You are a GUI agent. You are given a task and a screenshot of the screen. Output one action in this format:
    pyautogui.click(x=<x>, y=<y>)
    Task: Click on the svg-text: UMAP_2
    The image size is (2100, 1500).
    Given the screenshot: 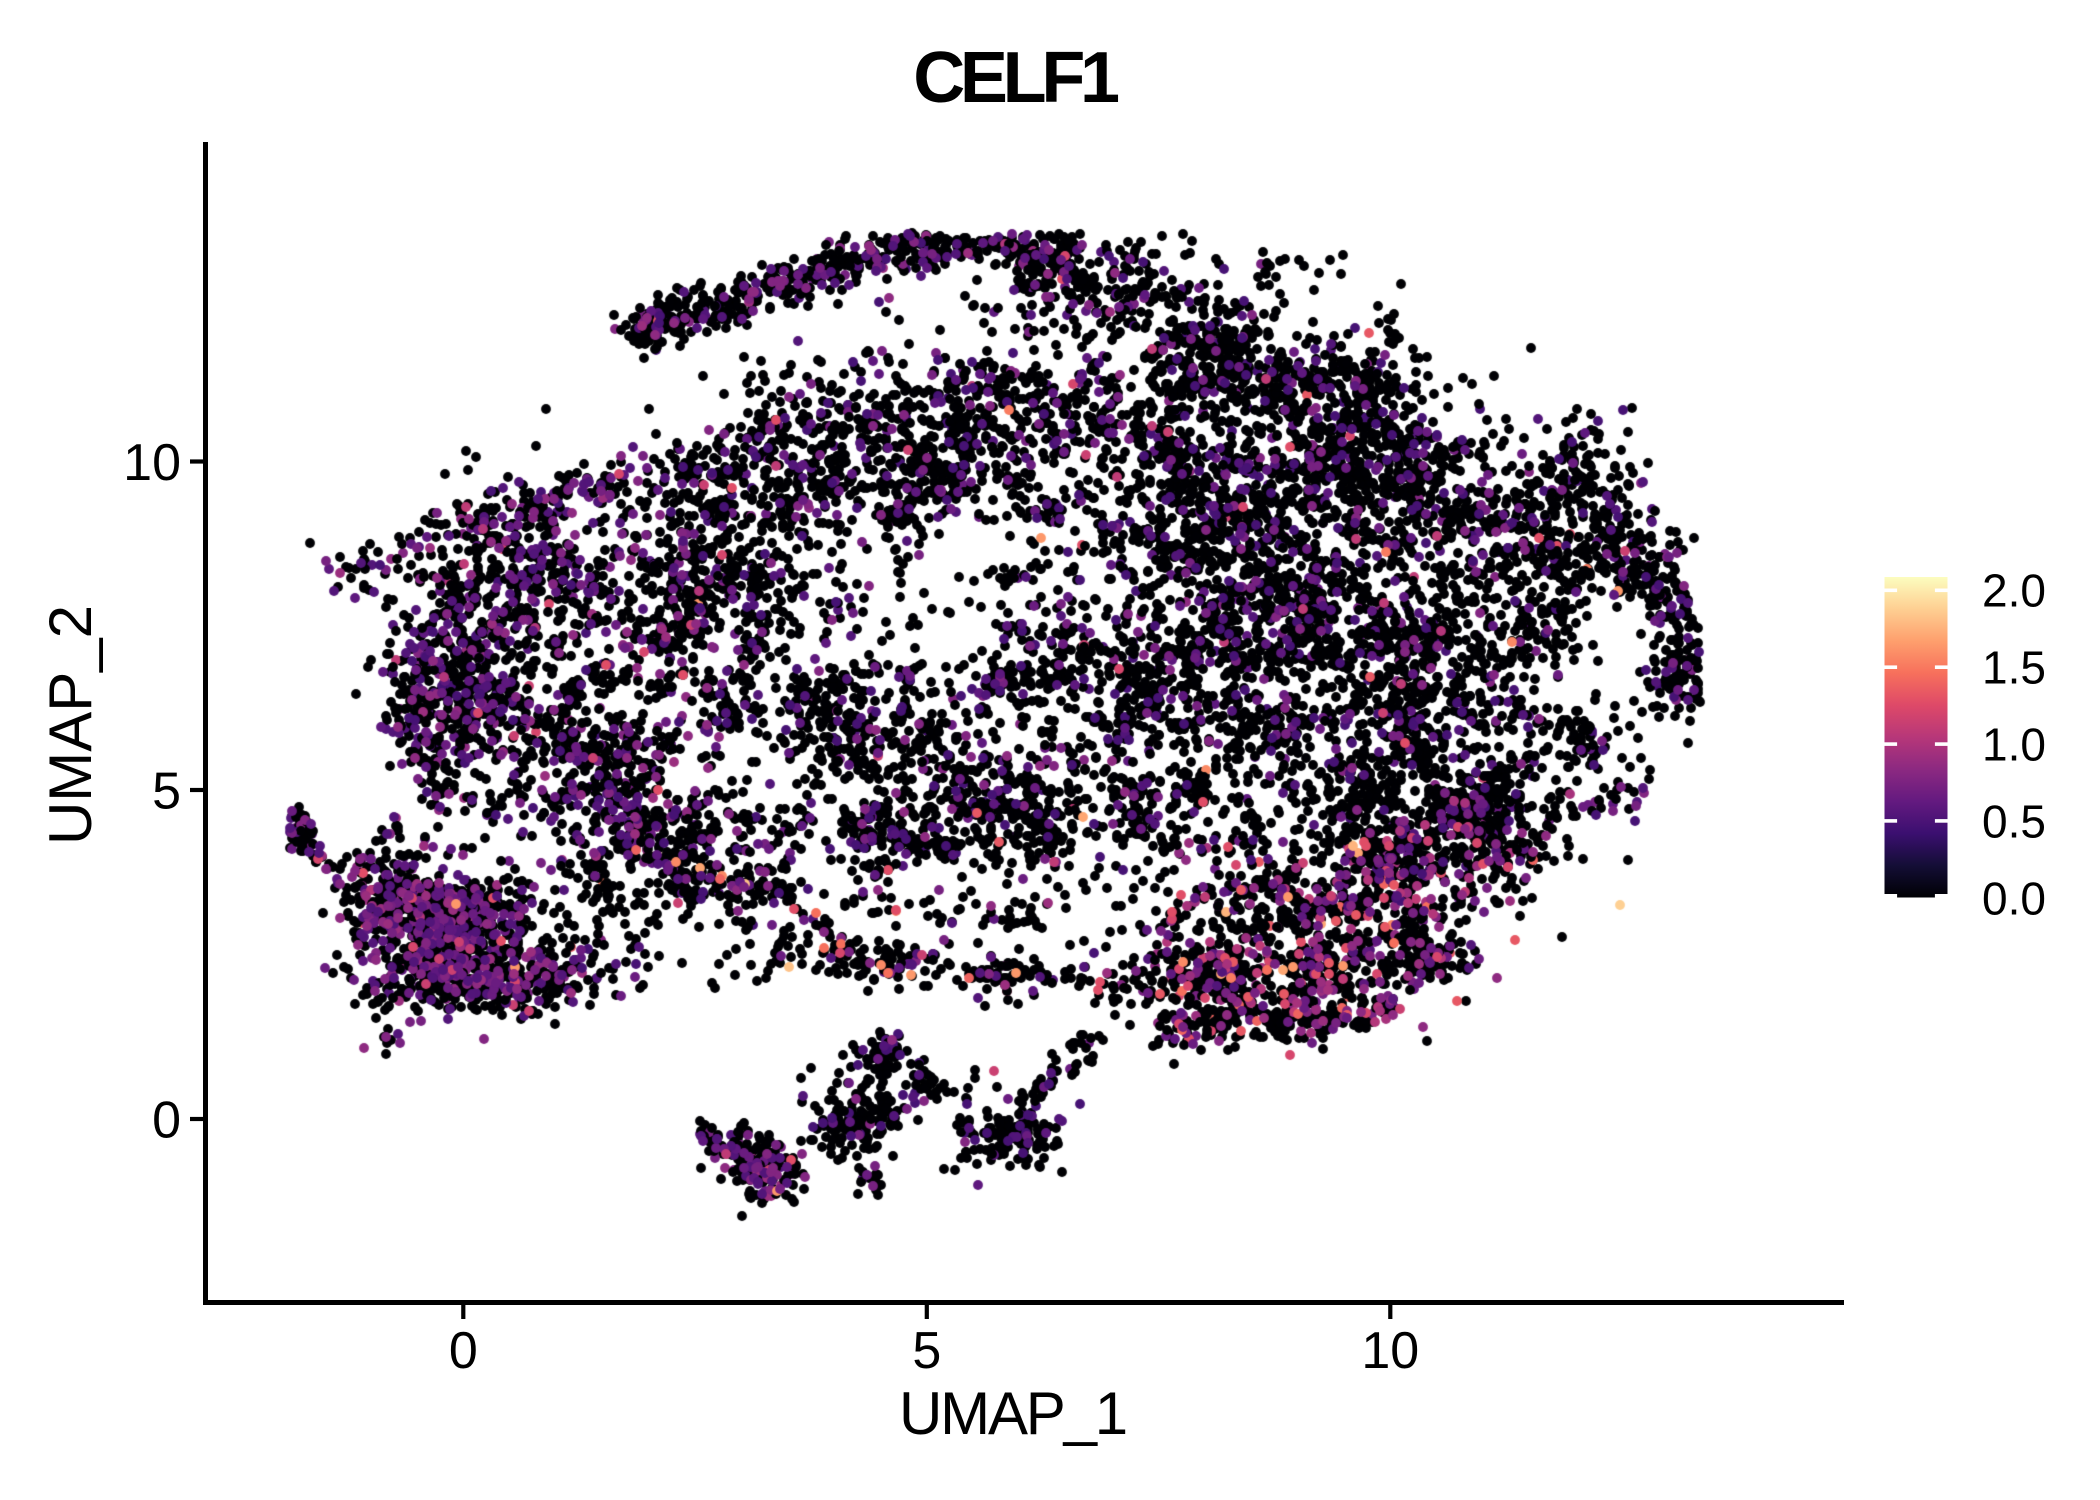 What is the action you would take?
    pyautogui.click(x=70, y=725)
    